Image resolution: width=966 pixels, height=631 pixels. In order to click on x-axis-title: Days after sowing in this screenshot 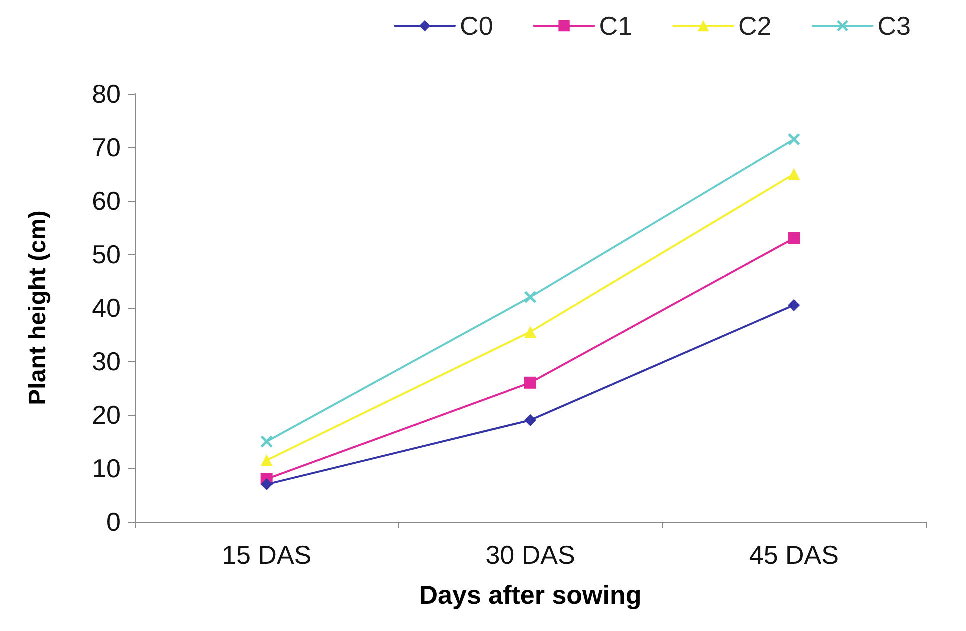, I will do `click(530, 595)`.